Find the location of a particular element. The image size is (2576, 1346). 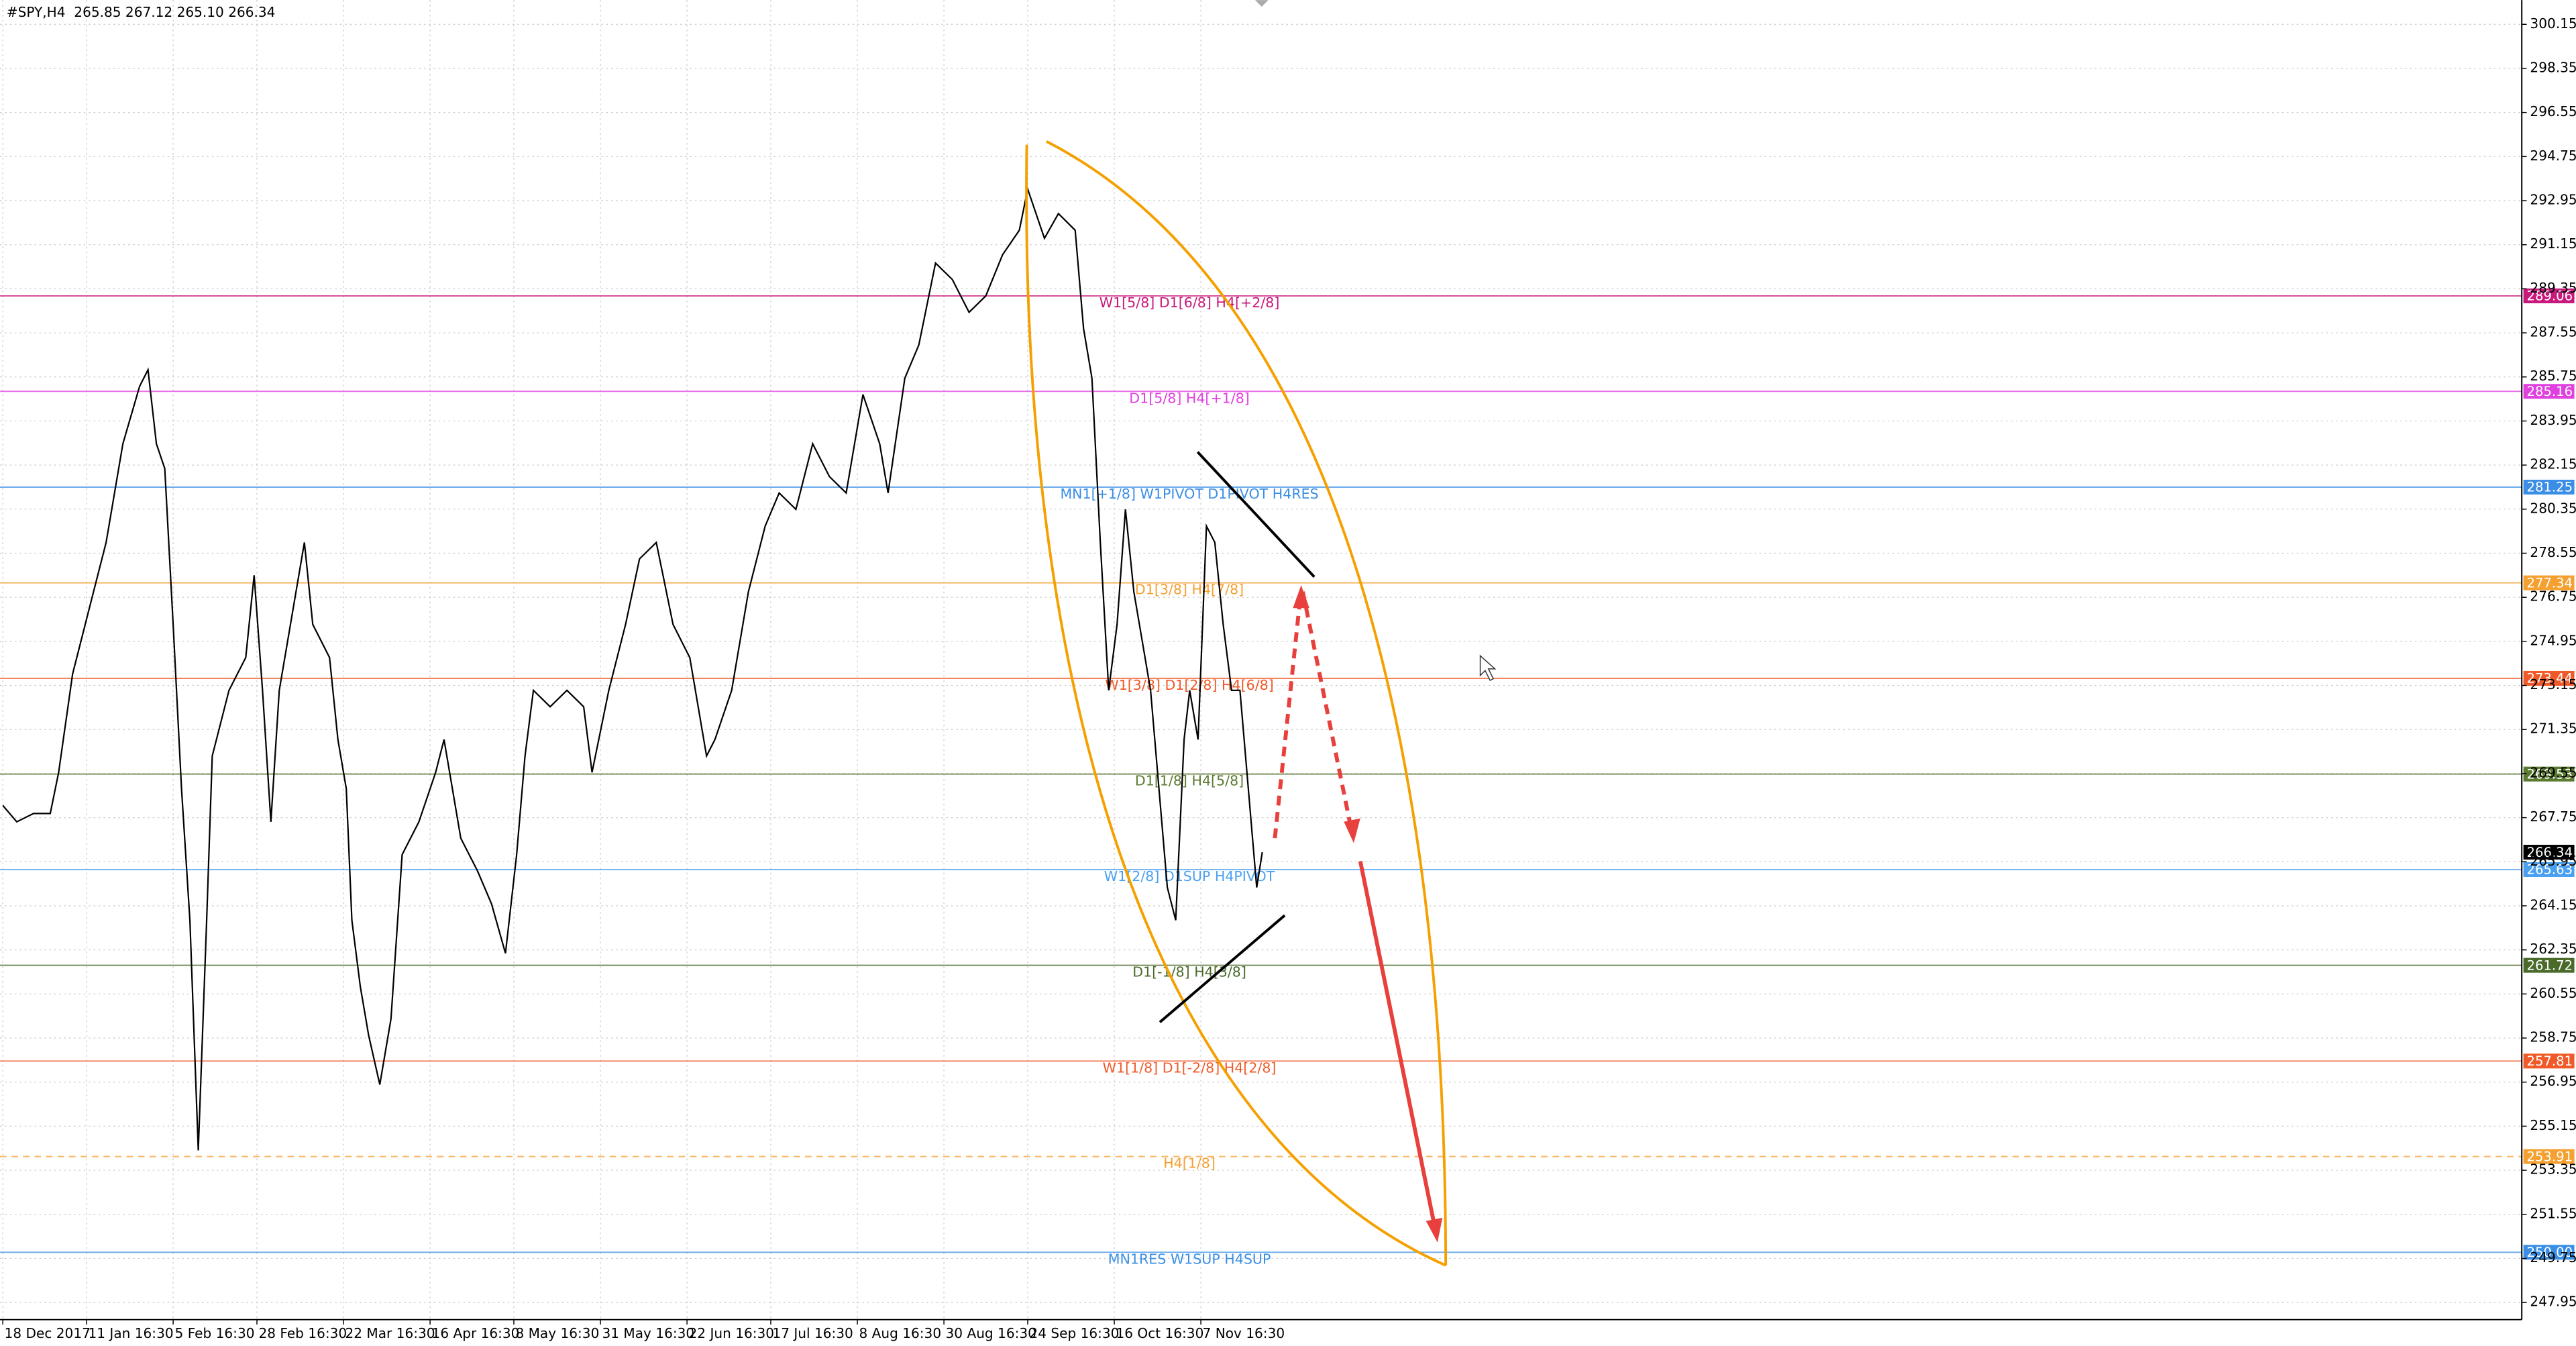

arrow-target is located at coordinates (1397, 1042).